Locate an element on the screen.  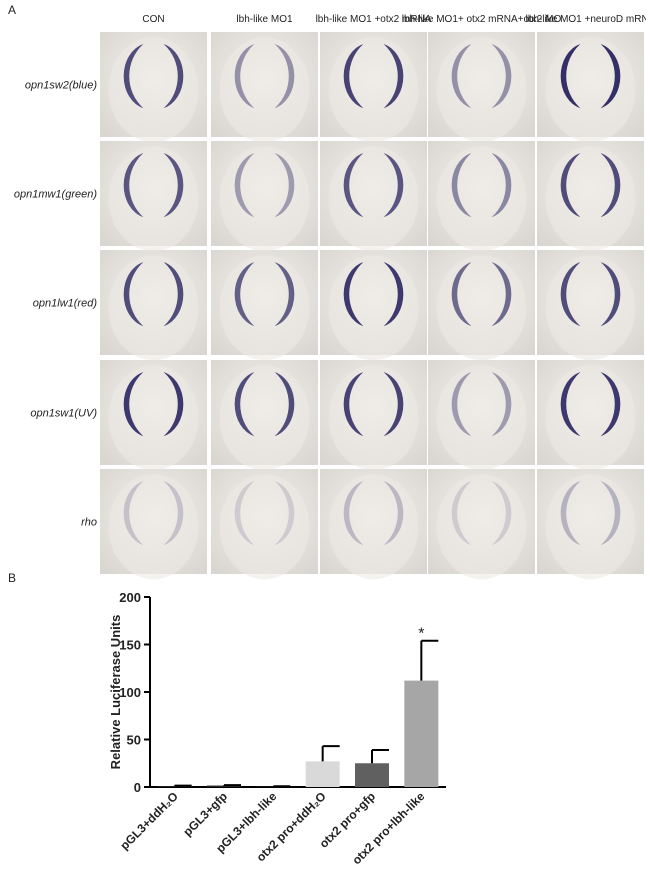
y-tick-label: 200 is located at coordinates (130, 597).